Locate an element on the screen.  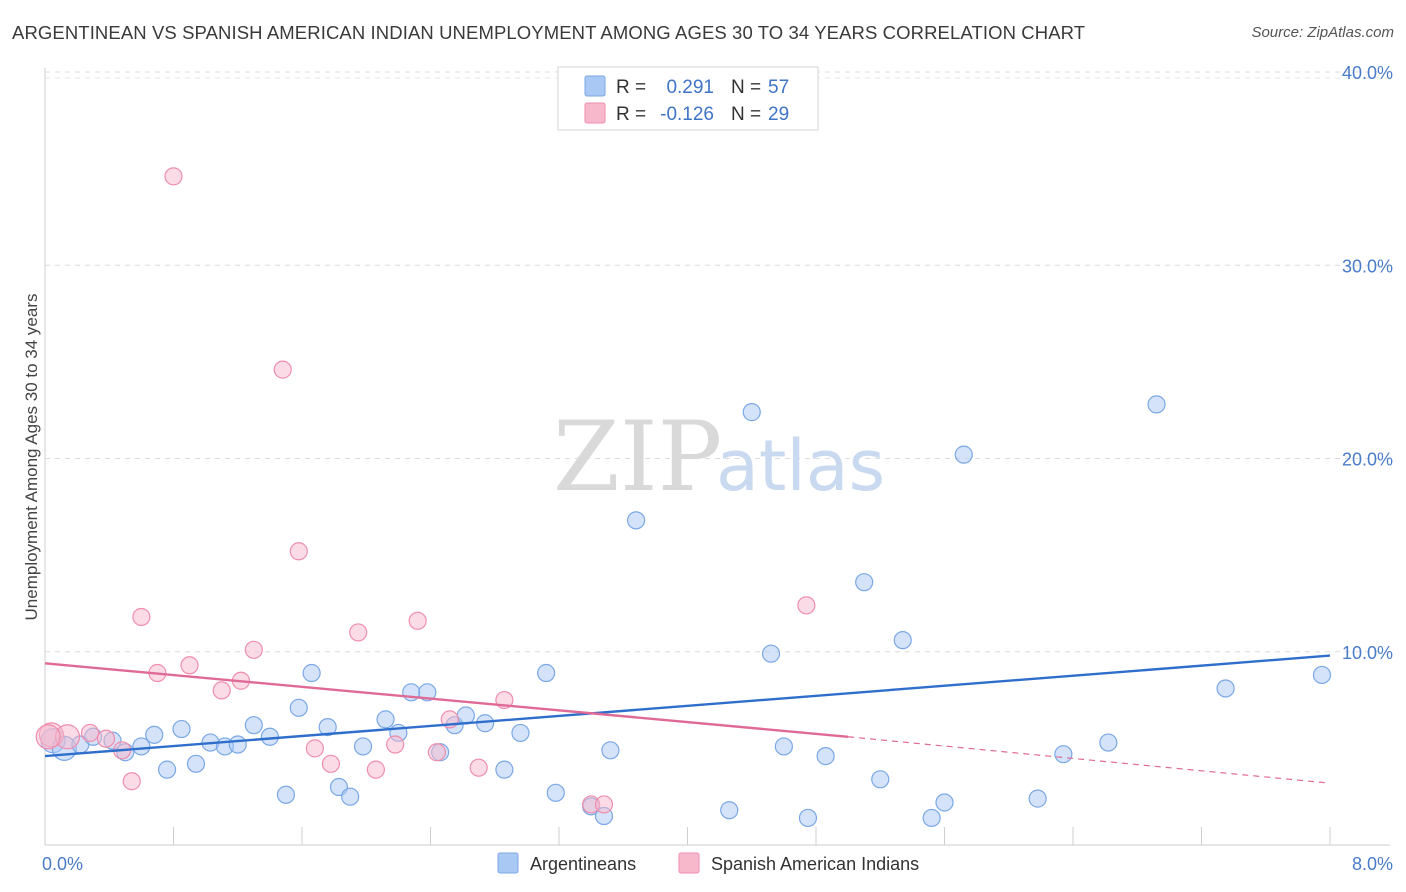
x-tick-label: 8.0% is located at coordinates (1372, 864).